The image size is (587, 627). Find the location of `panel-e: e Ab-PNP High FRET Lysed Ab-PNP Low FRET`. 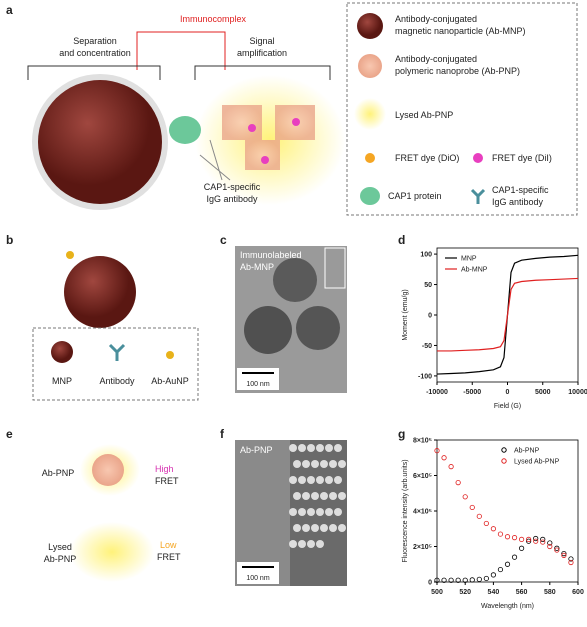

panel-e: e Ab-PNP High FRET Lysed Ab-PNP Low FRET is located at coordinates (93, 504).